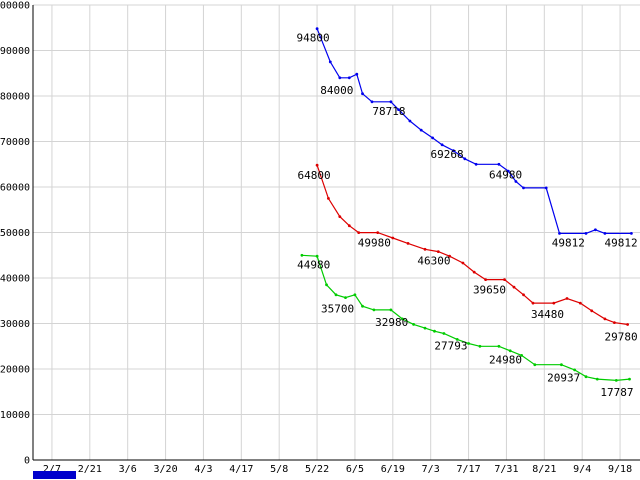 This screenshot has width=640, height=480. What do you see at coordinates (544, 469) in the screenshot?
I see `x-tick-label: 8/21` at bounding box center [544, 469].